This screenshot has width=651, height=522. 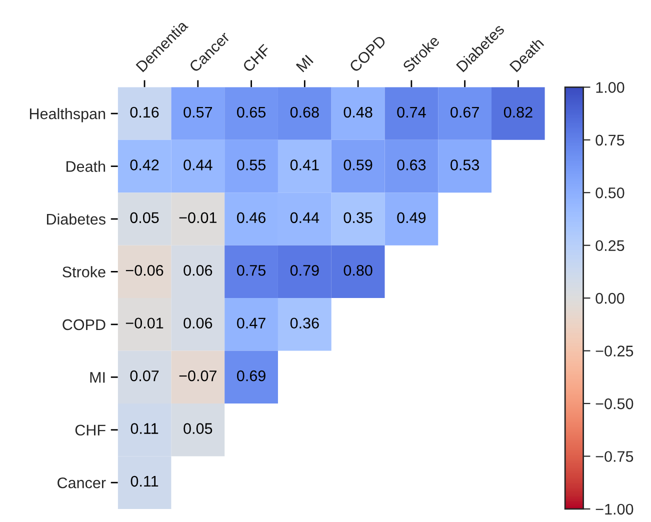 What do you see at coordinates (251, 376) in the screenshot?
I see `data-label: 0.69` at bounding box center [251, 376].